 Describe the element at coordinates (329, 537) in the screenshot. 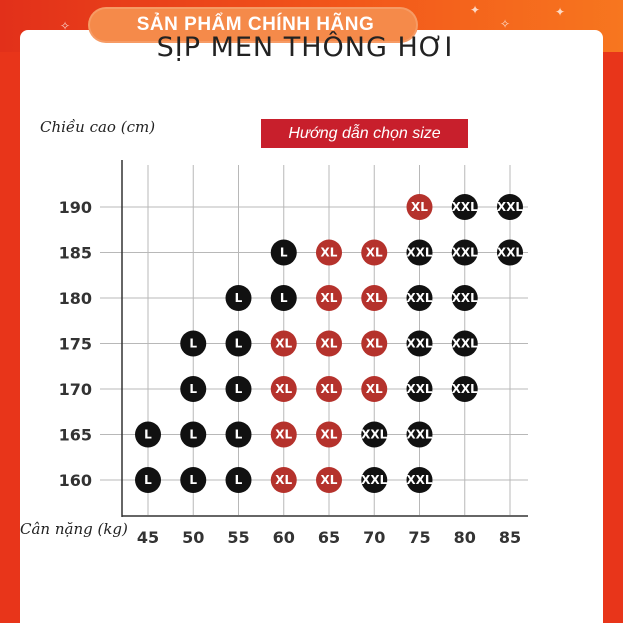

I see `x-tick-label: 65` at that location.